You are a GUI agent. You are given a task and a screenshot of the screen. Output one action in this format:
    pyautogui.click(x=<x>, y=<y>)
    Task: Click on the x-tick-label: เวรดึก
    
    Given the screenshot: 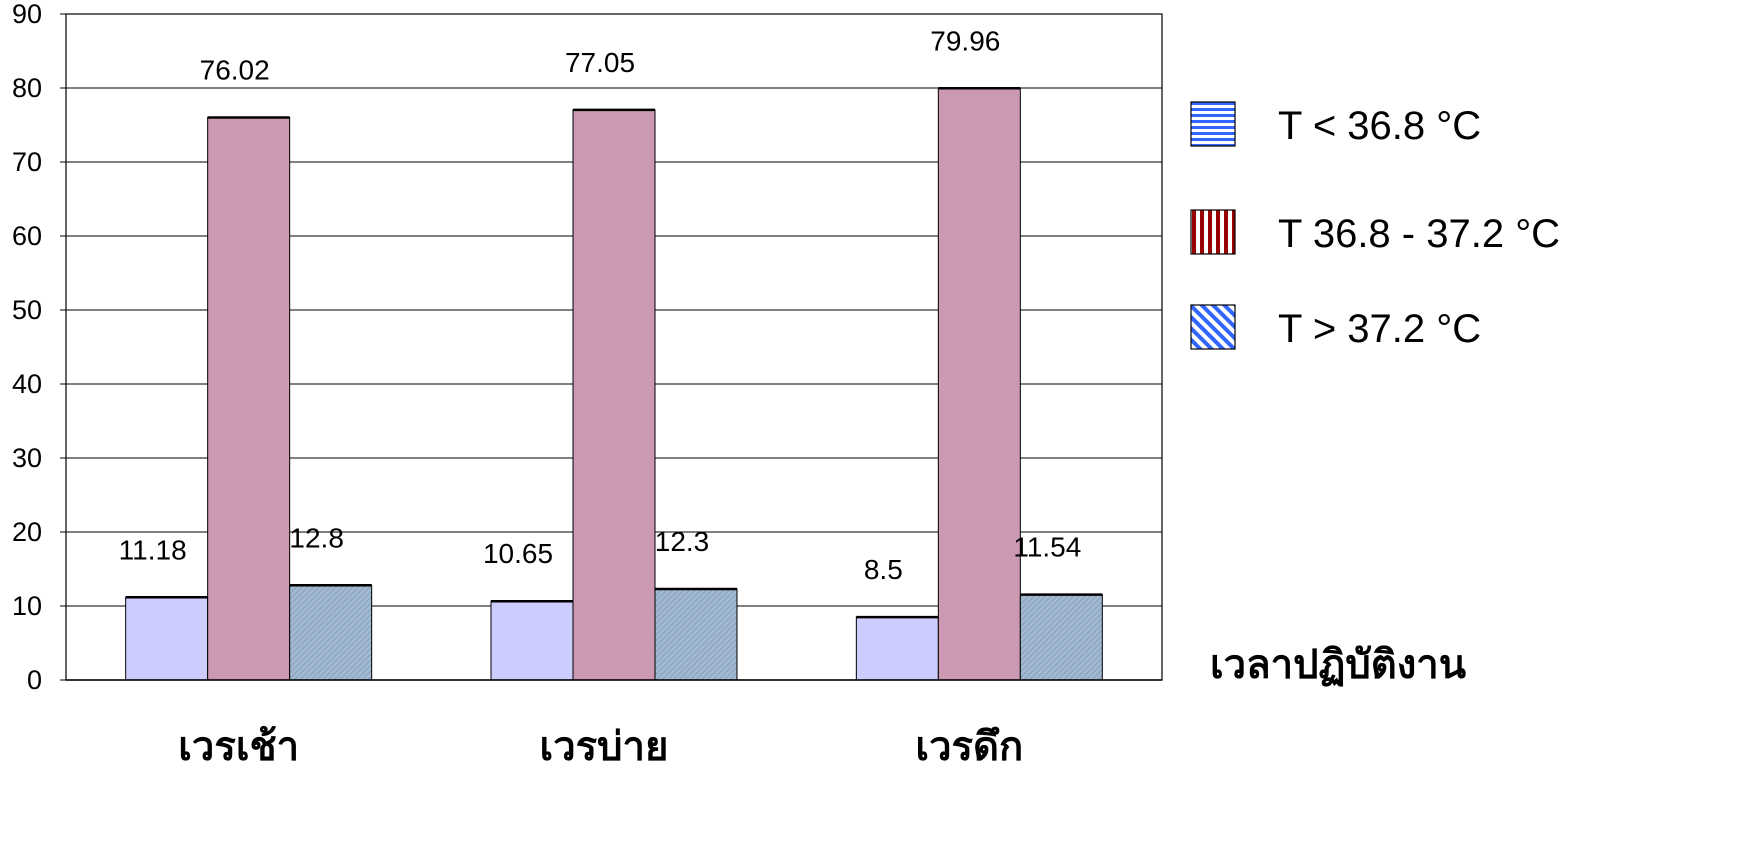 What is the action you would take?
    pyautogui.click(x=969, y=747)
    